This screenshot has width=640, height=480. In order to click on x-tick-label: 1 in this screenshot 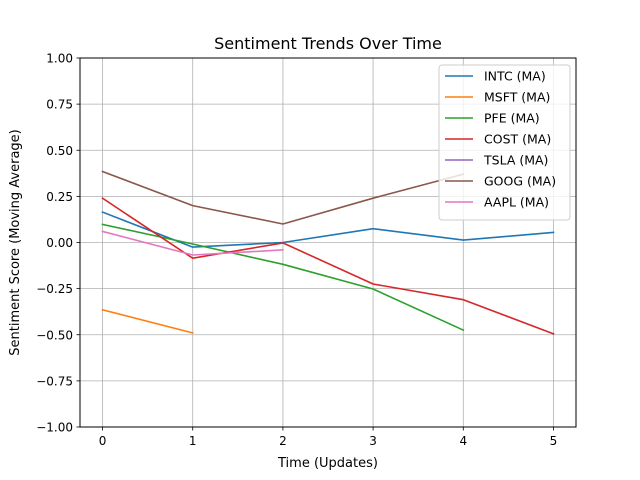, I will do `click(193, 441)`.